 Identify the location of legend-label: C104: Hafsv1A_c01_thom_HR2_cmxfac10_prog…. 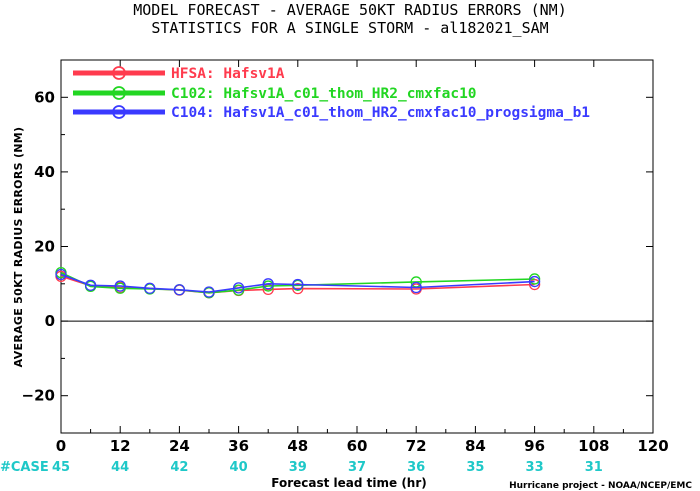
(380, 113).